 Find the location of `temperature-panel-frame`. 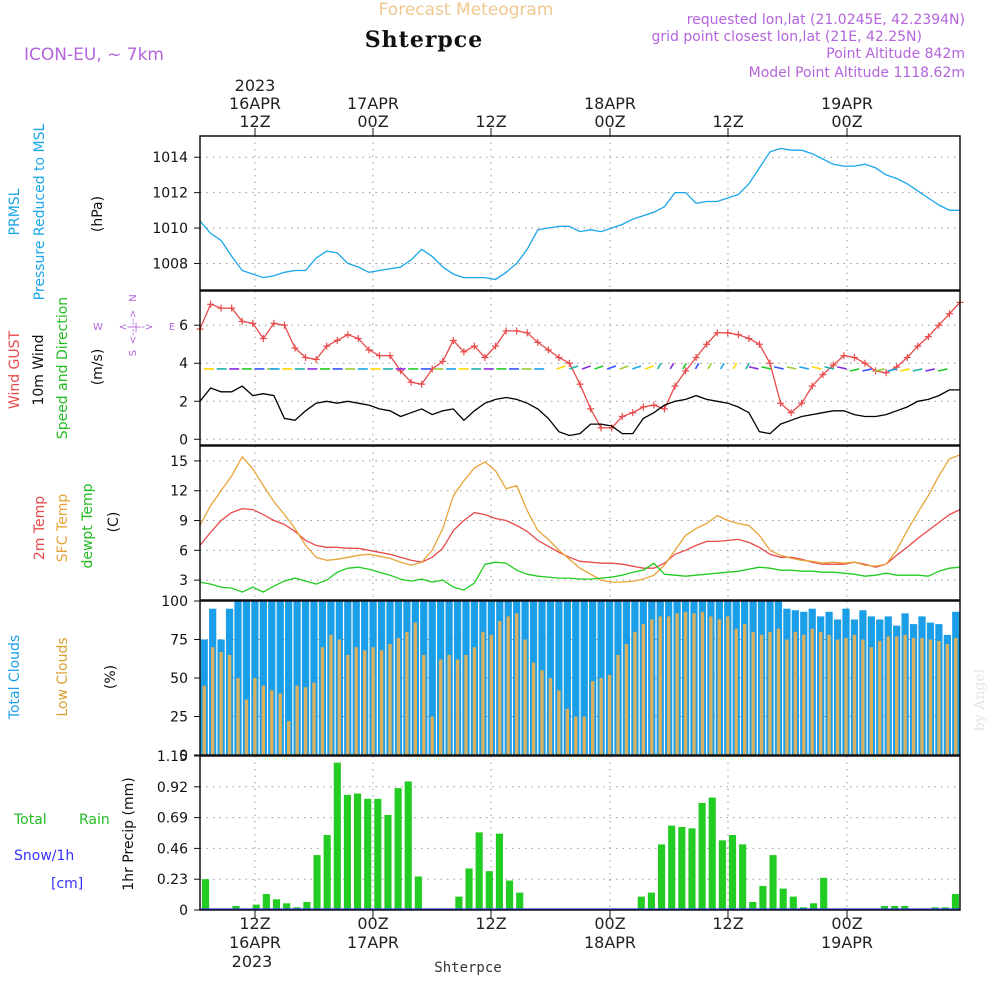

temperature-panel-frame is located at coordinates (580, 523).